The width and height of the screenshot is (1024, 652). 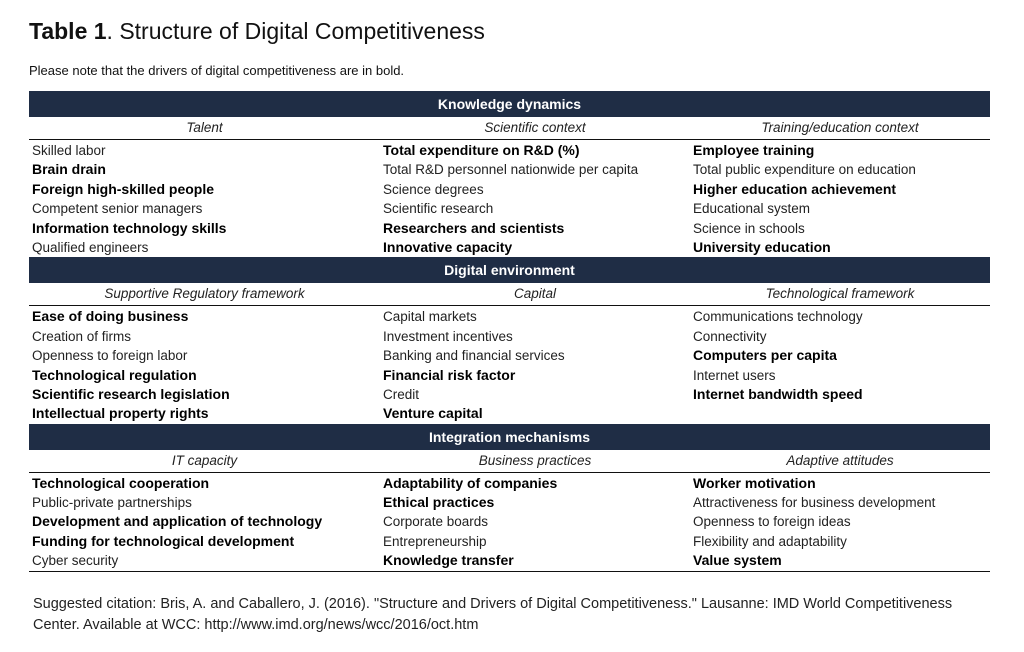 I want to click on driver-cell: Brain drain, so click(x=69, y=169).